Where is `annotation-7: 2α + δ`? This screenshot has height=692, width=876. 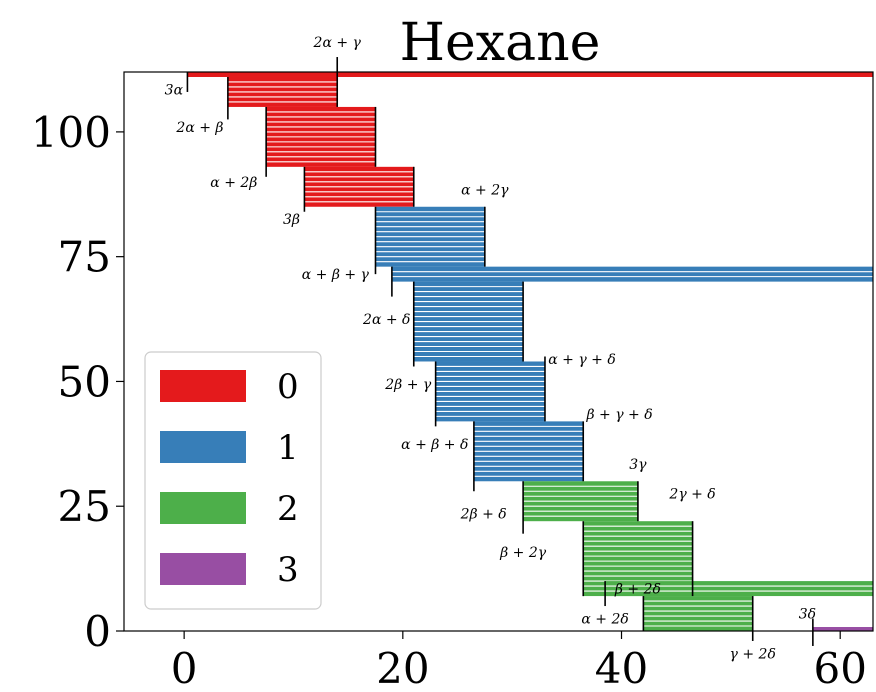 annotation-7: 2α + δ is located at coordinates (386, 320).